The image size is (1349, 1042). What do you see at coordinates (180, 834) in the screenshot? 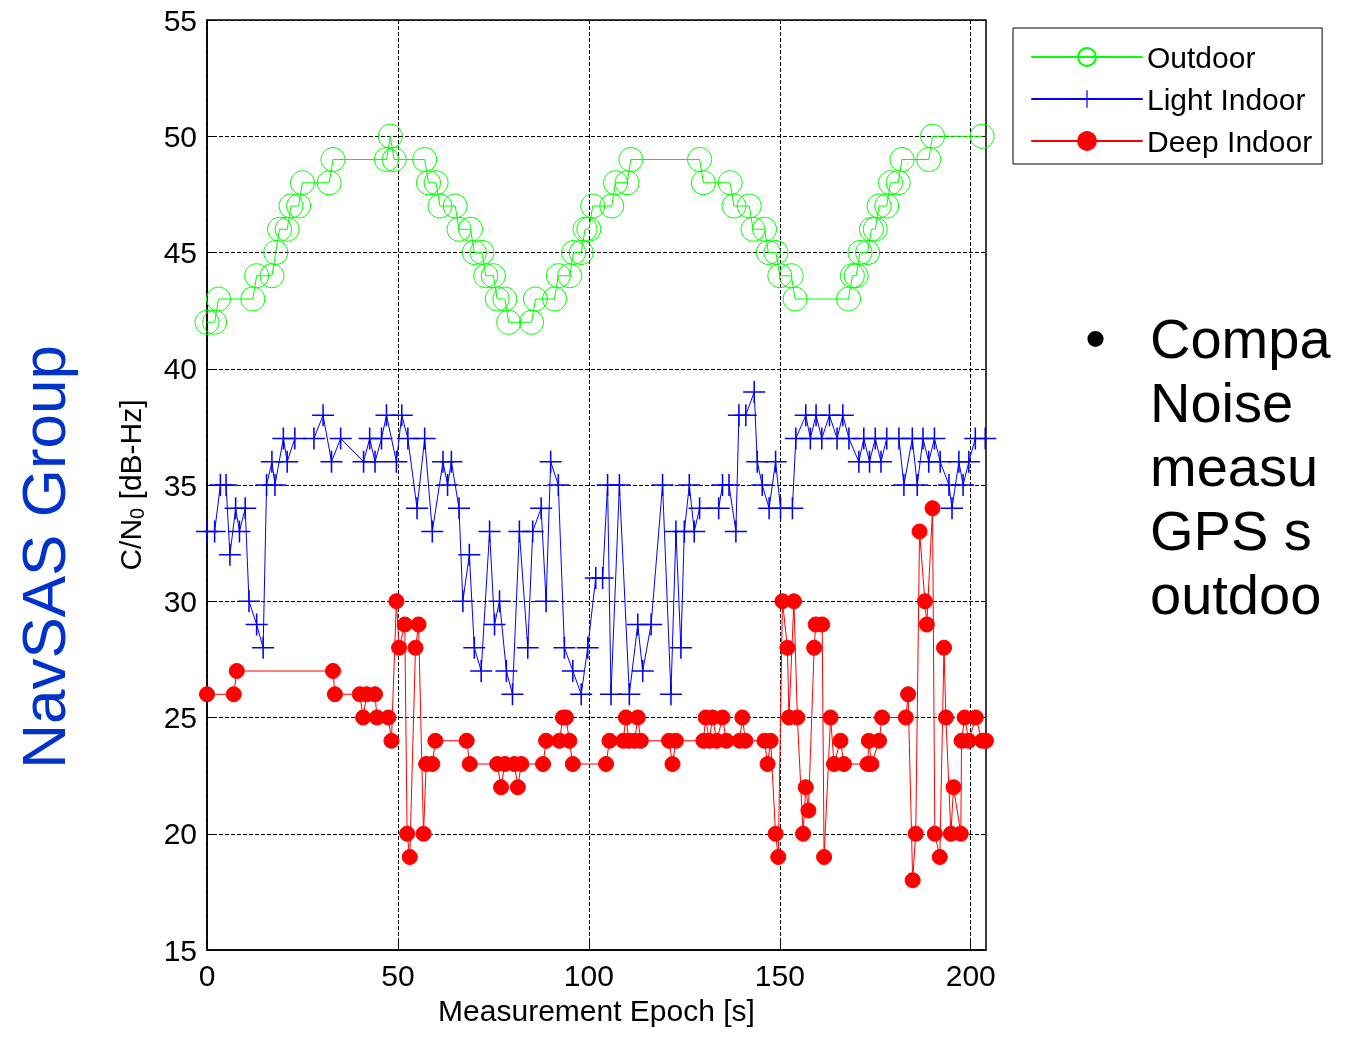
I see `y-tick-label: 20` at bounding box center [180, 834].